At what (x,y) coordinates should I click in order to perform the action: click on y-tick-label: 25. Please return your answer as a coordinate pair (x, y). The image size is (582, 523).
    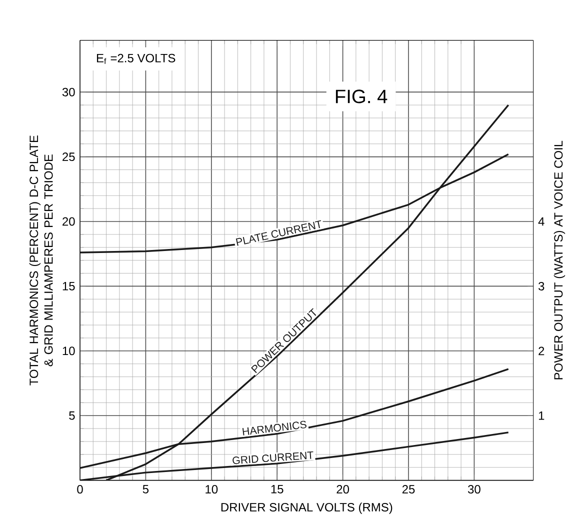
    Looking at the image, I should click on (68, 157).